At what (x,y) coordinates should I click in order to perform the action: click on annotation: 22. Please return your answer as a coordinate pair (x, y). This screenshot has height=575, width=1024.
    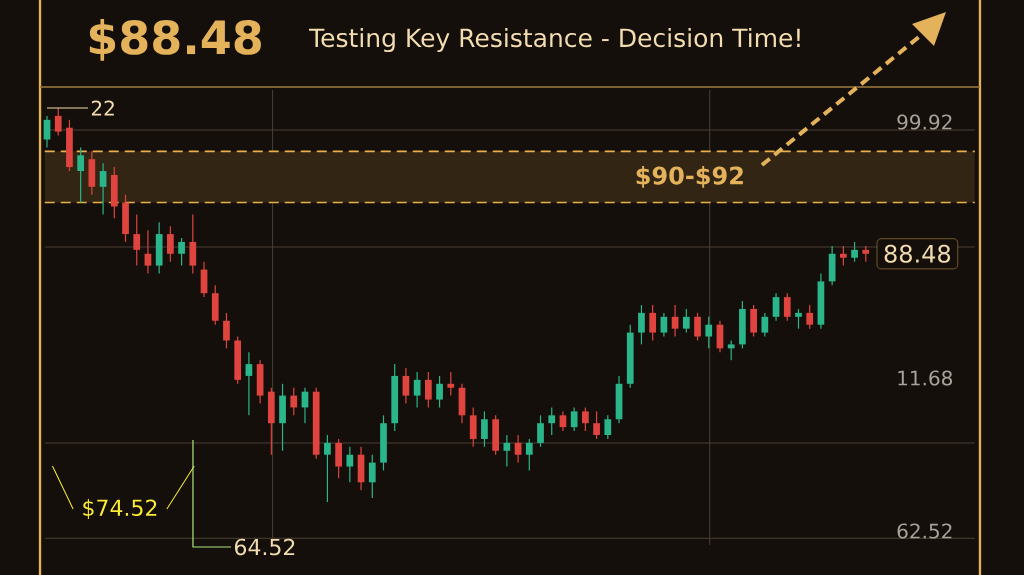
    Looking at the image, I should click on (102, 108).